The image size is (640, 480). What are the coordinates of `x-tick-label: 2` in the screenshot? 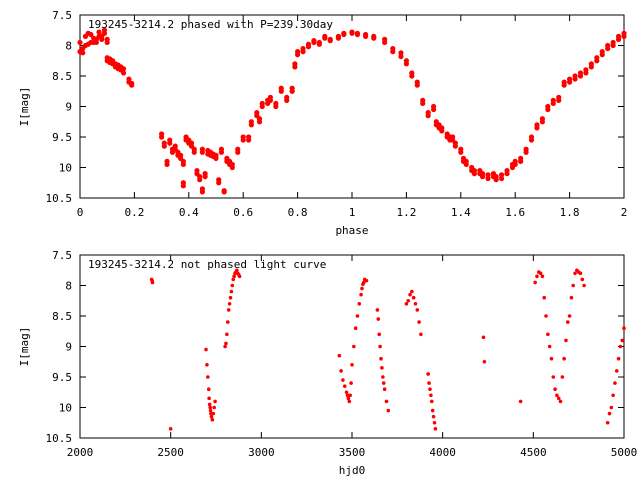 It's located at (624, 212).